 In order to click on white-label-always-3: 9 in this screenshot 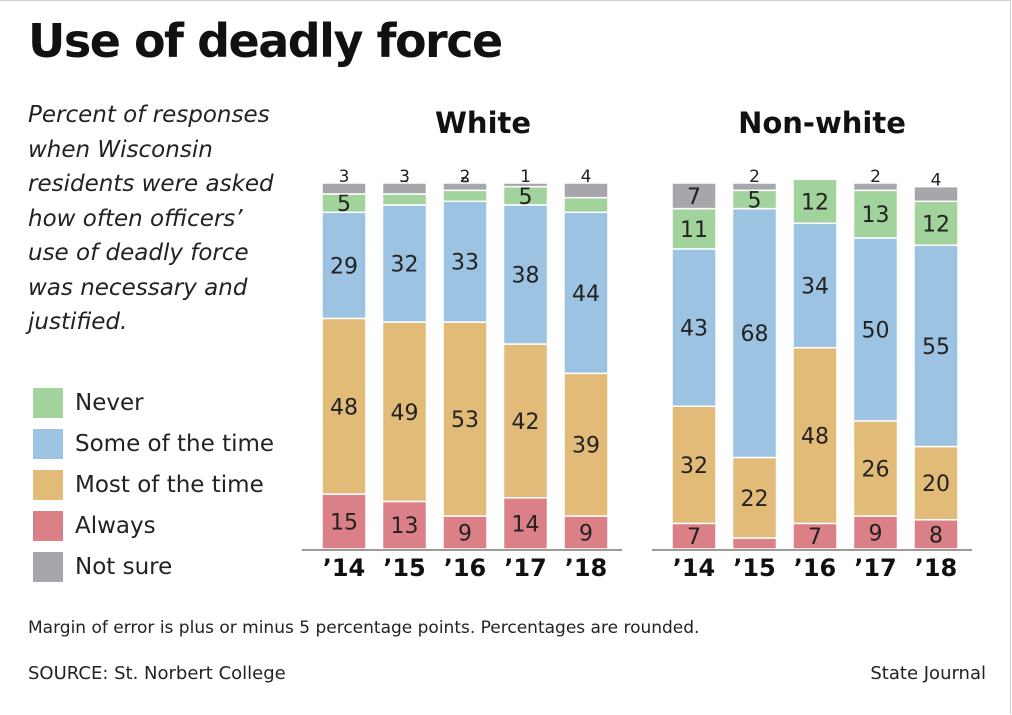, I will do `click(465, 534)`.